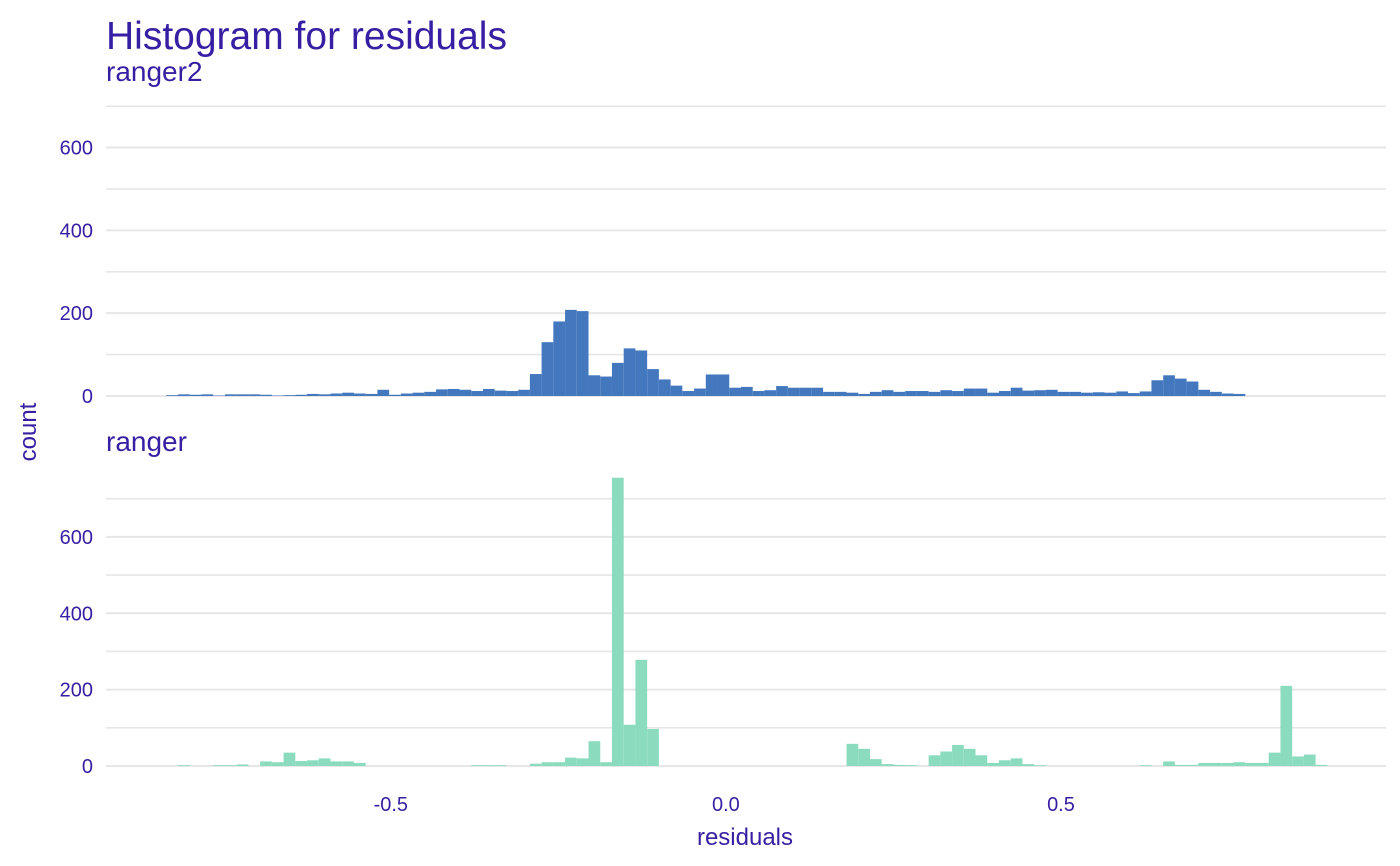 This screenshot has width=1400, height=866. I want to click on facet-label-ranger: ranger, so click(146, 441).